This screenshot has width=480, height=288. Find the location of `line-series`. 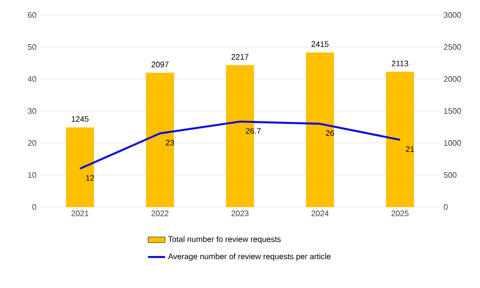

line-series is located at coordinates (240, 145).